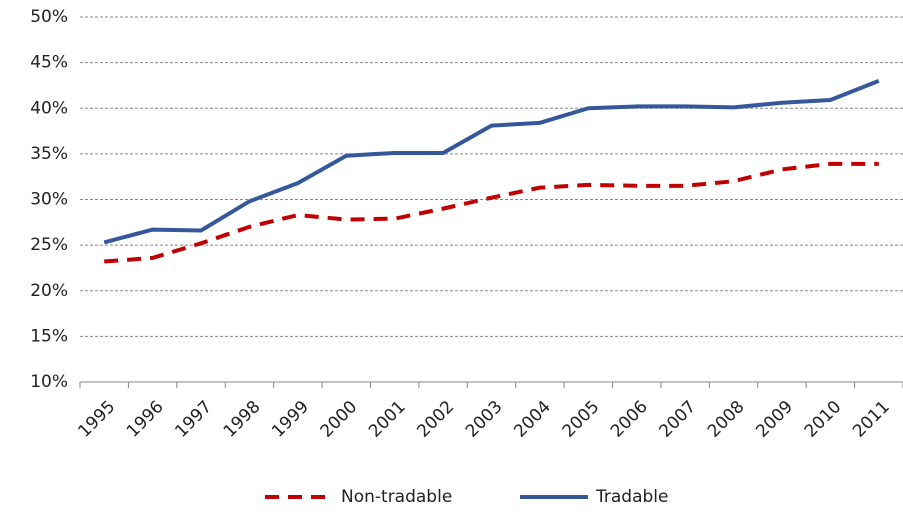 This screenshot has width=903, height=516. Describe the element at coordinates (145, 419) in the screenshot. I see `x-tick-label: 1996` at that location.